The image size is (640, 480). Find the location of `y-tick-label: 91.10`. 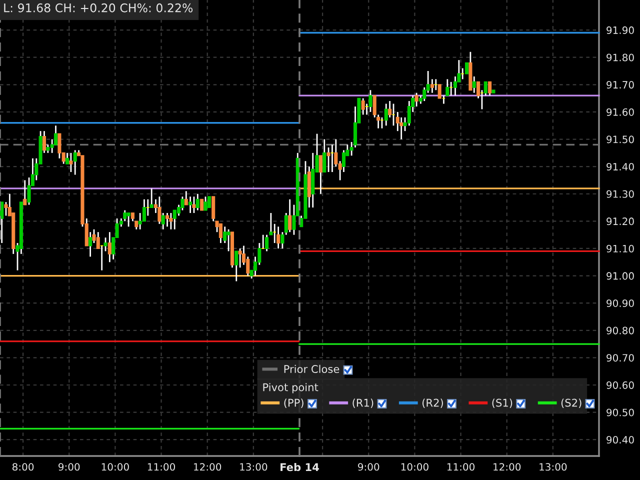

y-tick-label: 91.10 is located at coordinates (620, 248).